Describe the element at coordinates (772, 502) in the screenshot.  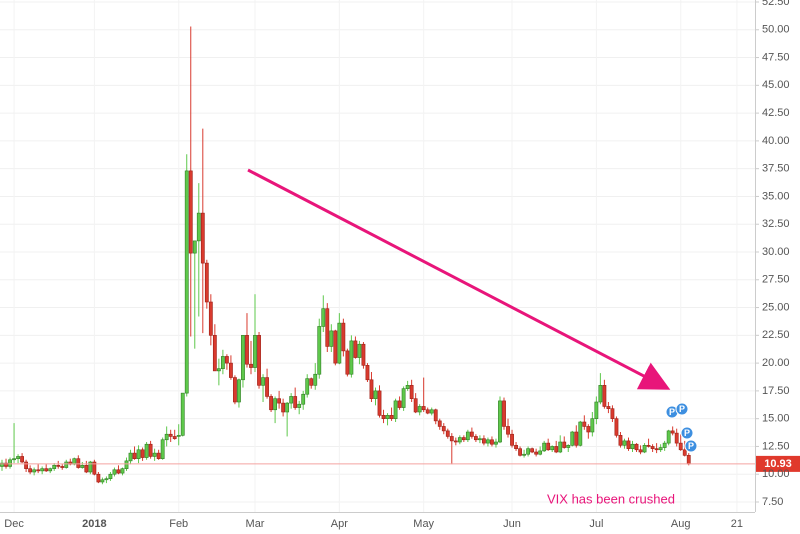
I see `y-tick-label: 7.50` at that location.